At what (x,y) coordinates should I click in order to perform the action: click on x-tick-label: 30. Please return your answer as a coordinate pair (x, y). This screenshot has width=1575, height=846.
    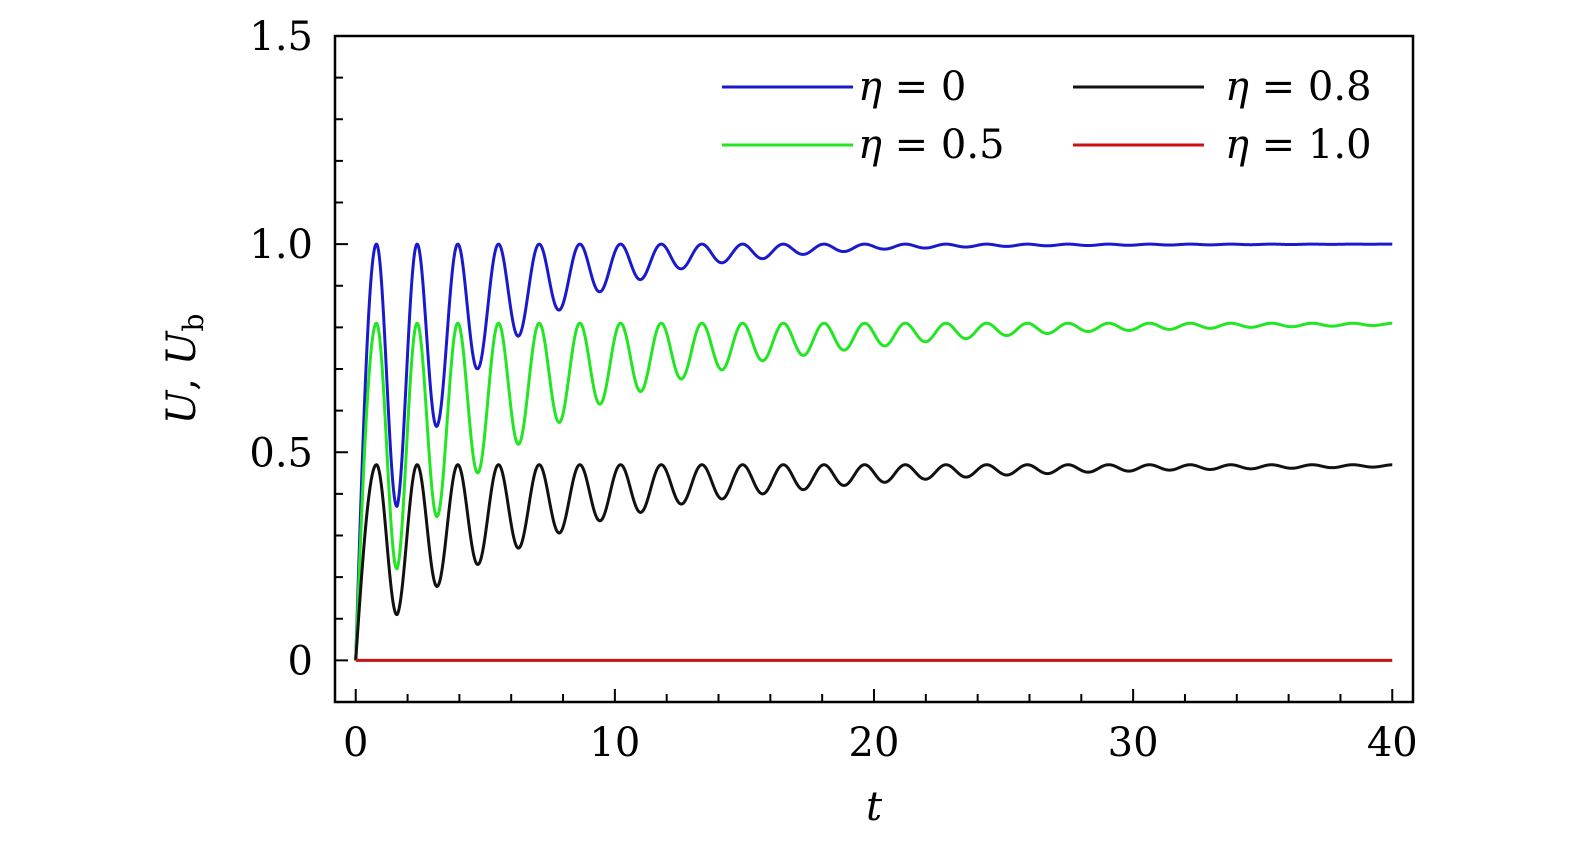
    Looking at the image, I should click on (1133, 743).